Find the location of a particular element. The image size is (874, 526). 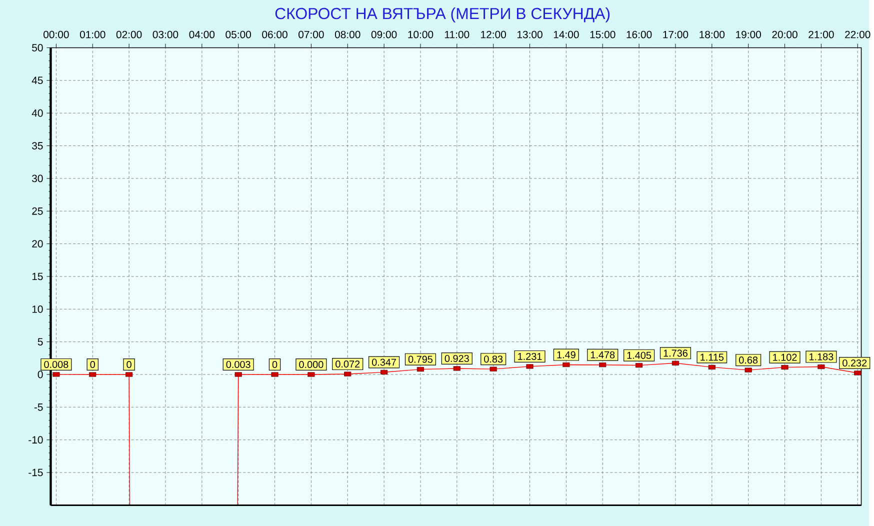

x-tick-label: 07:00 is located at coordinates (311, 34).